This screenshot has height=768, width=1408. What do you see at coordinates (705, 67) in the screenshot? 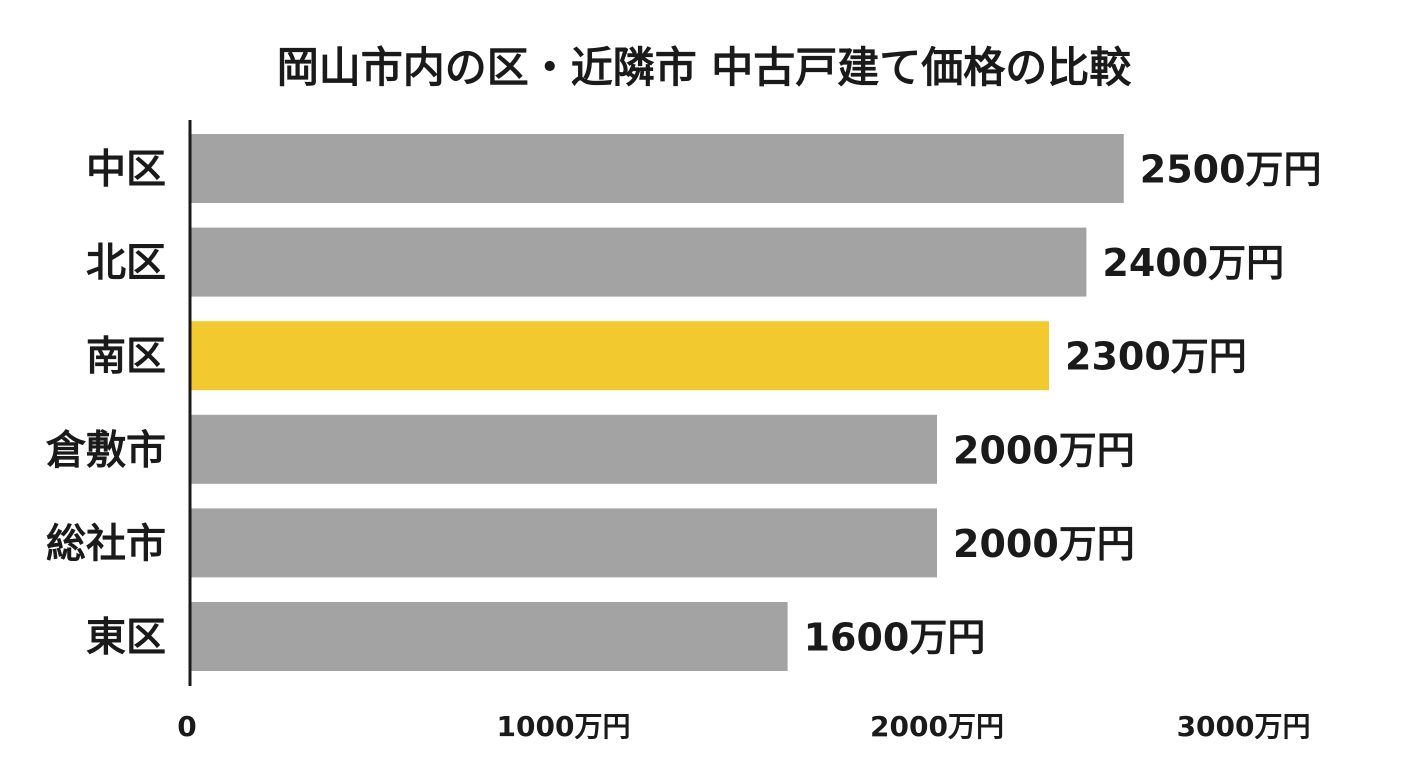
I see `chart-title: 岡山市内の区・近隣市 中古戸建て価格の比較` at bounding box center [705, 67].